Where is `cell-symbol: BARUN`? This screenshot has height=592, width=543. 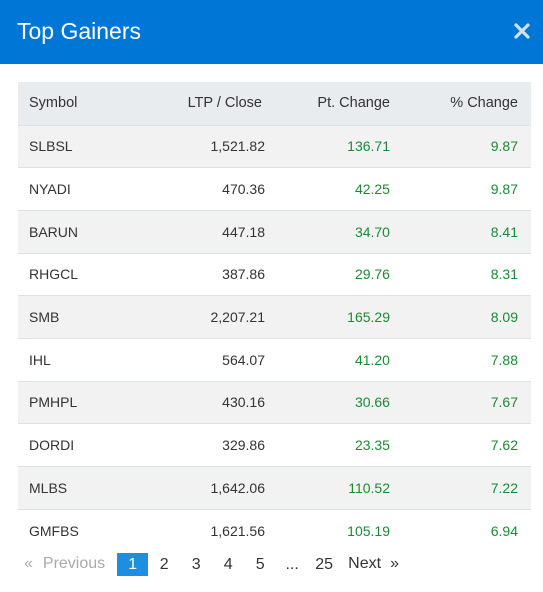
cell-symbol: BARUN is located at coordinates (54, 231).